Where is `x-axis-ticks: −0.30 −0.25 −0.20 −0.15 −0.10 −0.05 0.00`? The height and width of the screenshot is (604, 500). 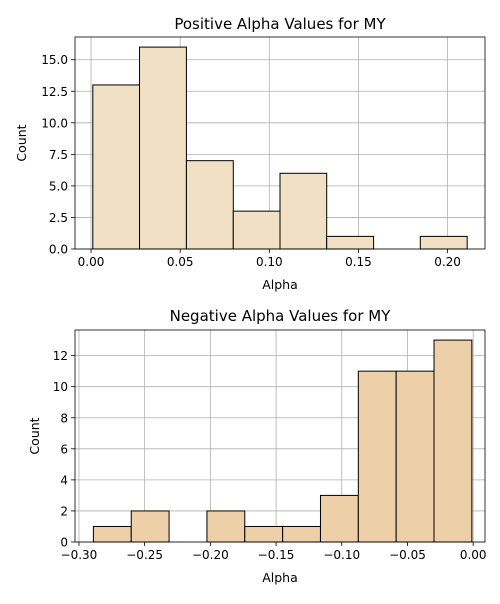 x-axis-ticks: −0.30 −0.25 −0.20 −0.15 −0.10 −0.05 0.00 is located at coordinates (274, 552).